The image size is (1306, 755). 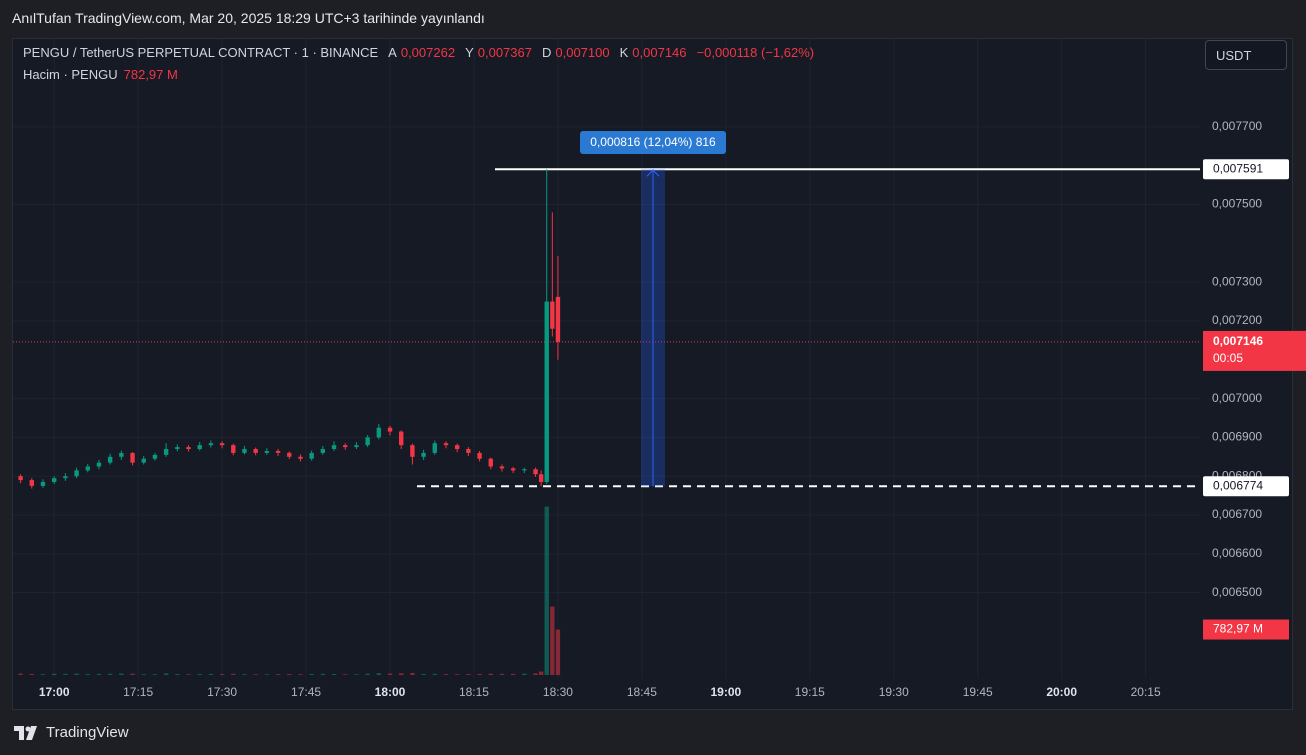 I want to click on ohlc-key: A, so click(x=392, y=52).